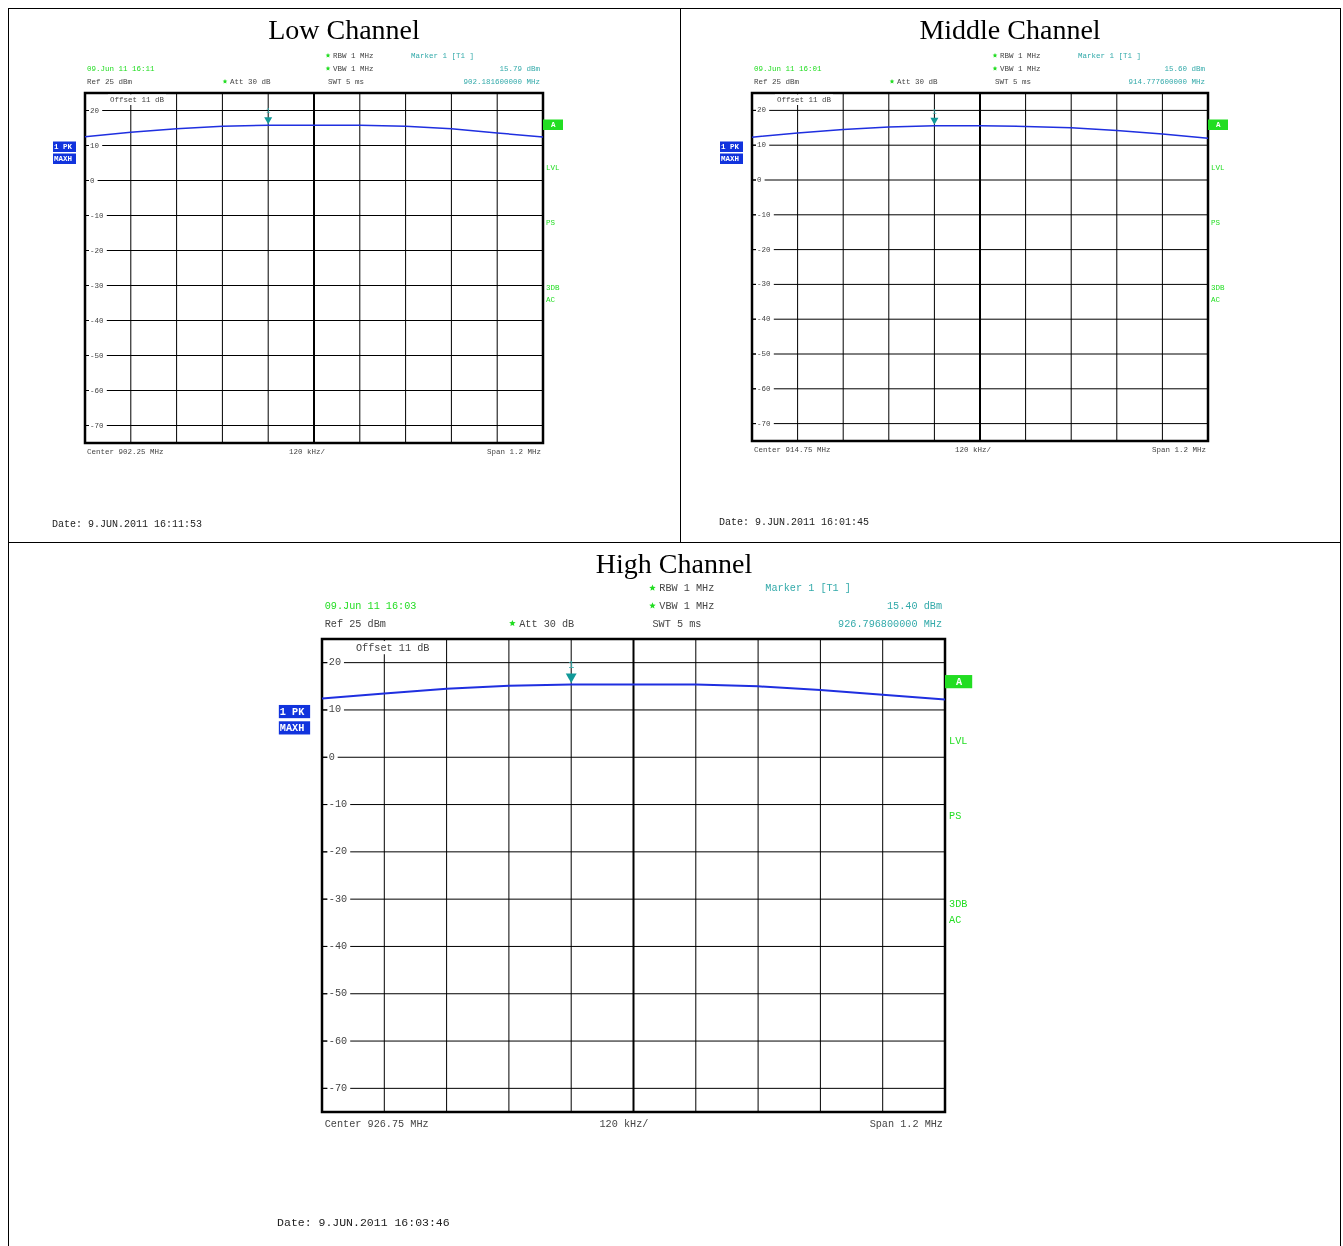 This screenshot has width=1343, height=1246. Describe the element at coordinates (331, 757) in the screenshot. I see `y-tick-label: 0` at that location.